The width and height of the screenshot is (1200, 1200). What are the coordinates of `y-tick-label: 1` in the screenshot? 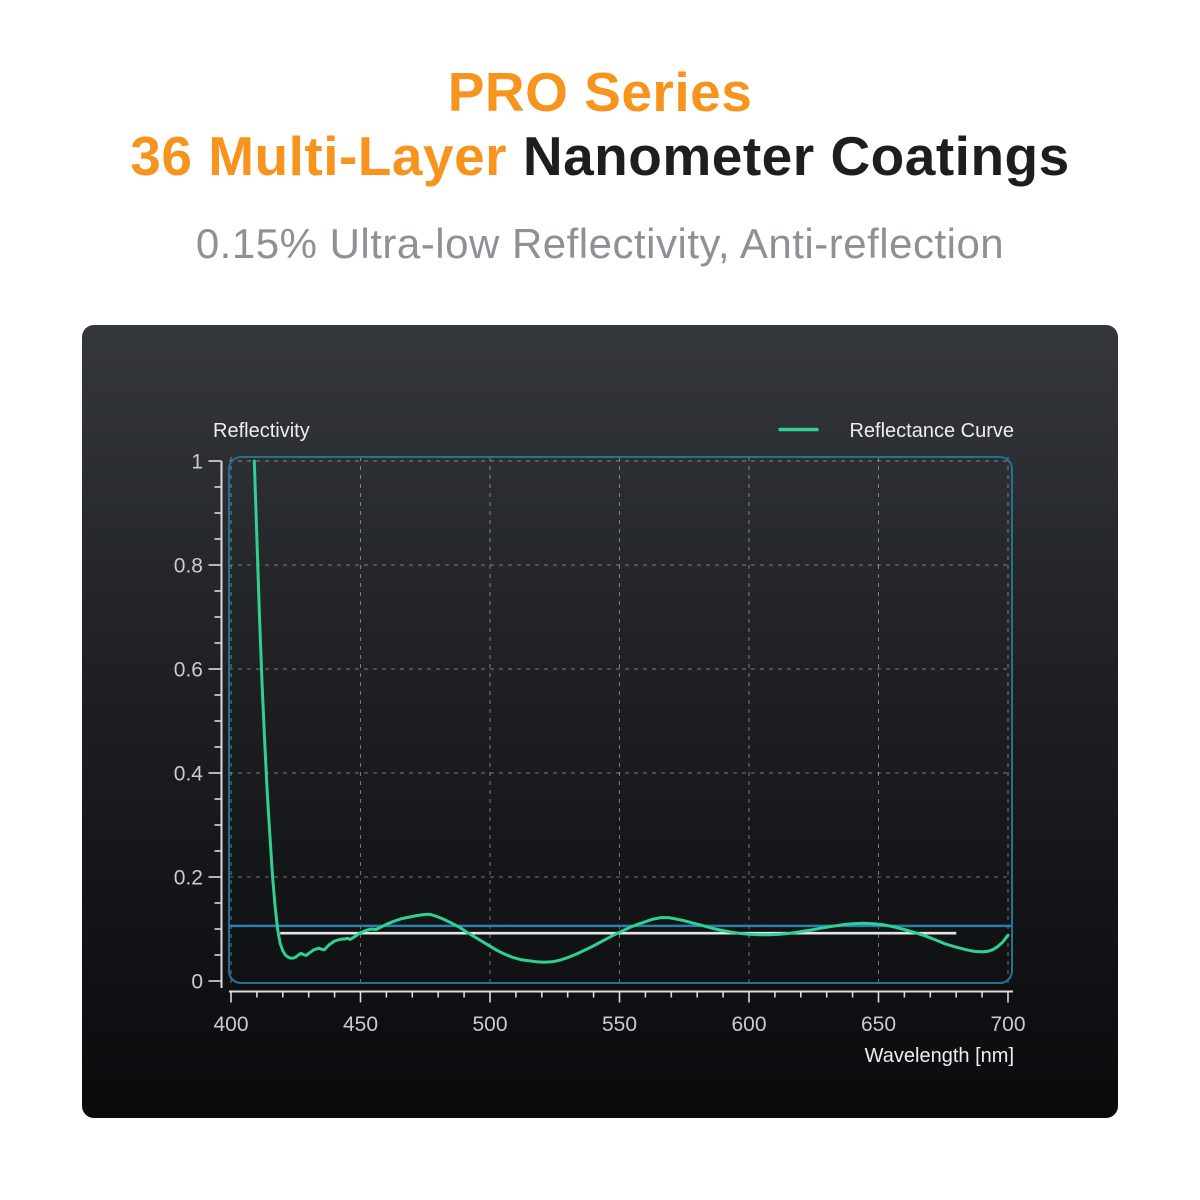 It's located at (197, 462).